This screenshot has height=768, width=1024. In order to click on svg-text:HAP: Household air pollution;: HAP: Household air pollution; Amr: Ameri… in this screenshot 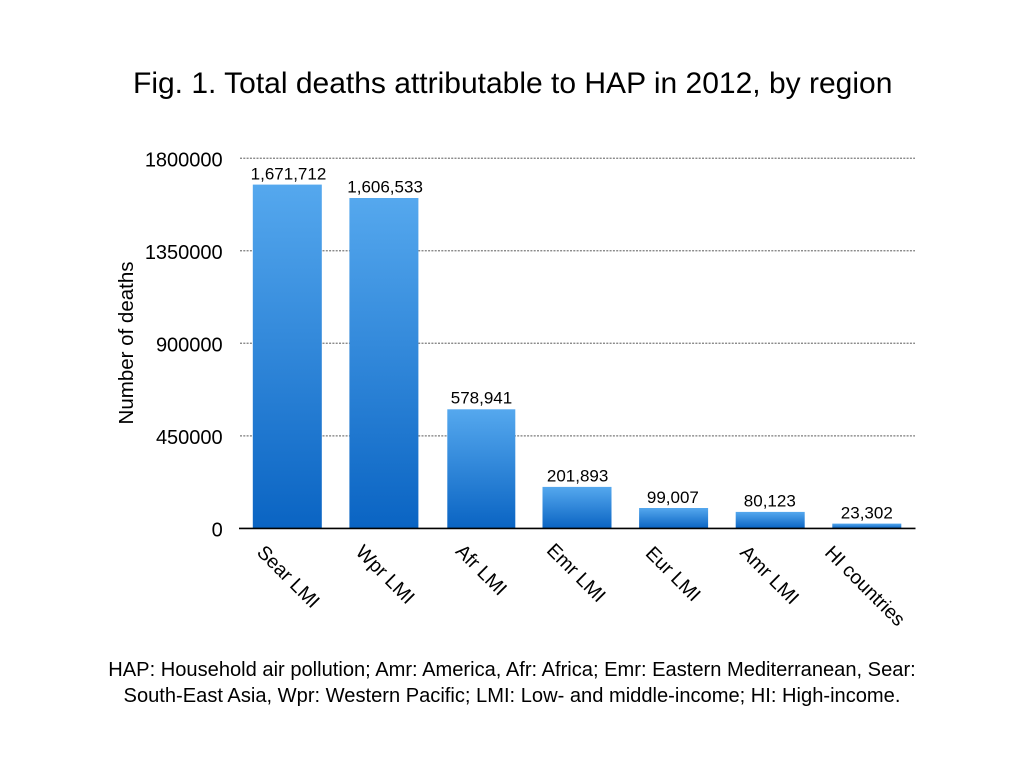, I will do `click(511, 670)`.